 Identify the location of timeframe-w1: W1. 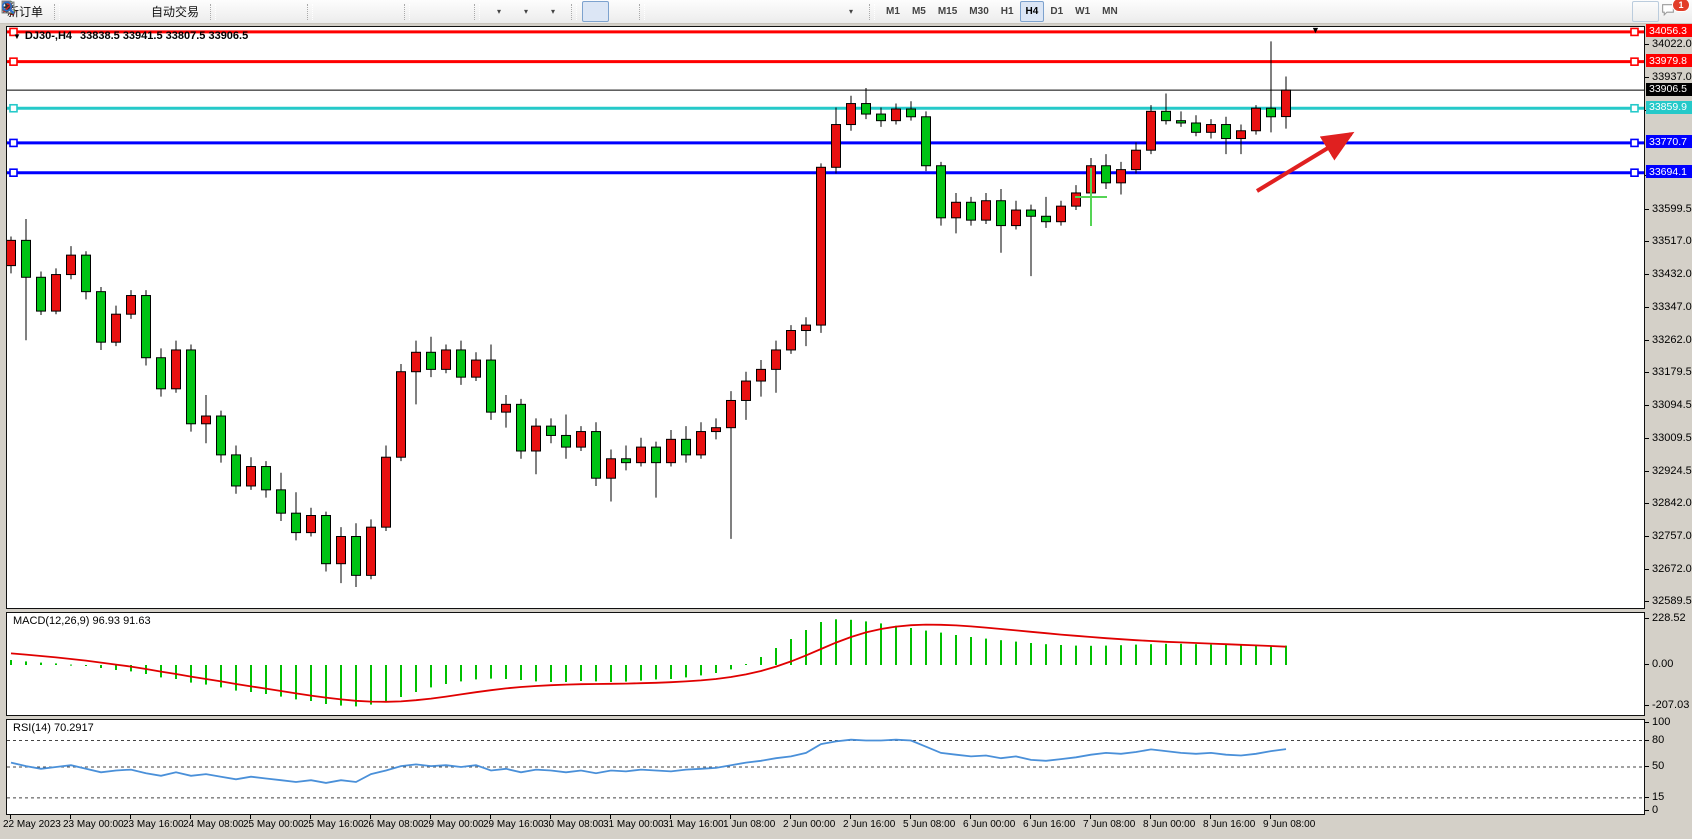
(1083, 11).